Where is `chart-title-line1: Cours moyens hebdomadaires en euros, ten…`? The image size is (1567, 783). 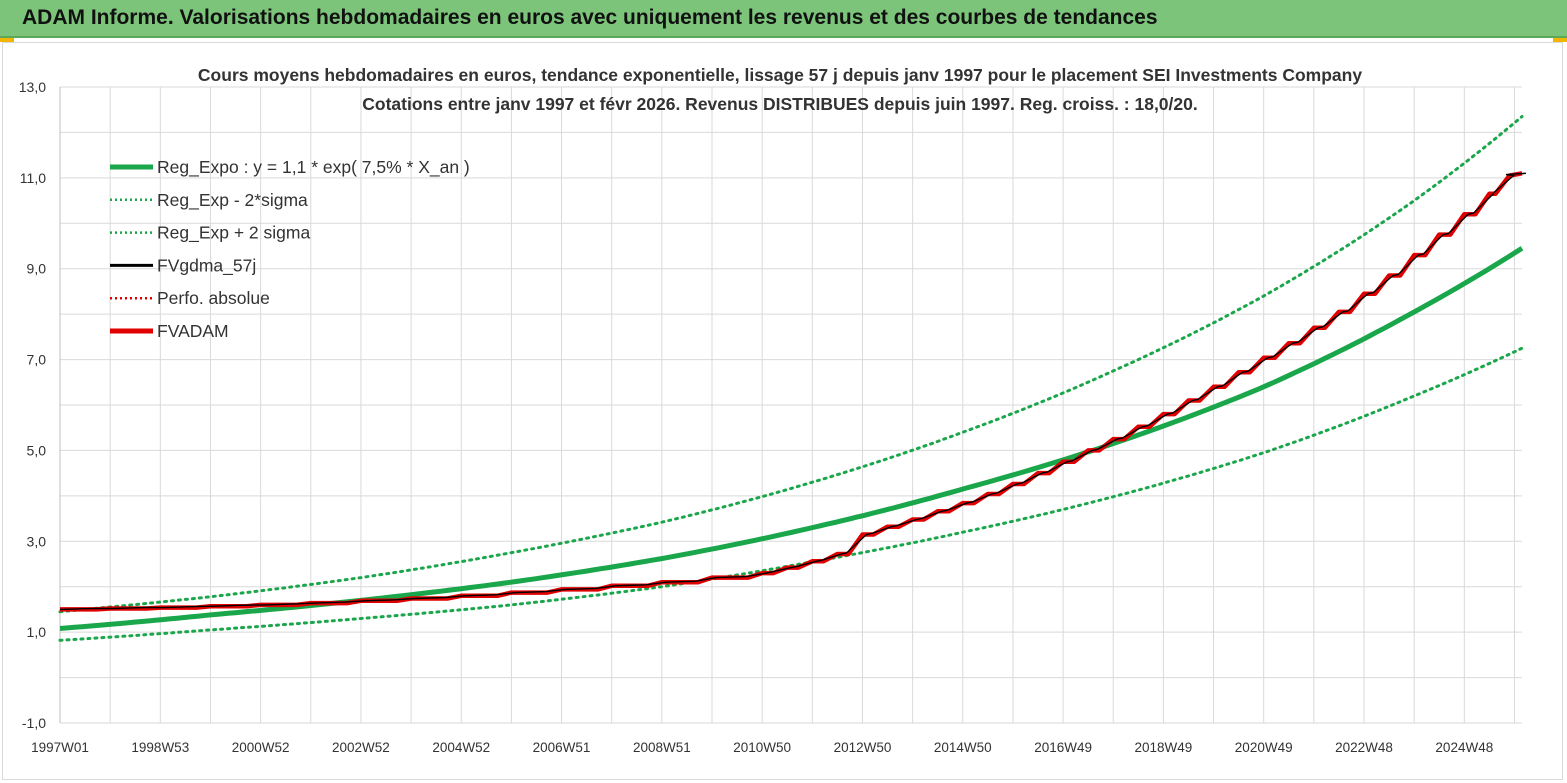 chart-title-line1: Cours moyens hebdomadaires en euros, ten… is located at coordinates (780, 75).